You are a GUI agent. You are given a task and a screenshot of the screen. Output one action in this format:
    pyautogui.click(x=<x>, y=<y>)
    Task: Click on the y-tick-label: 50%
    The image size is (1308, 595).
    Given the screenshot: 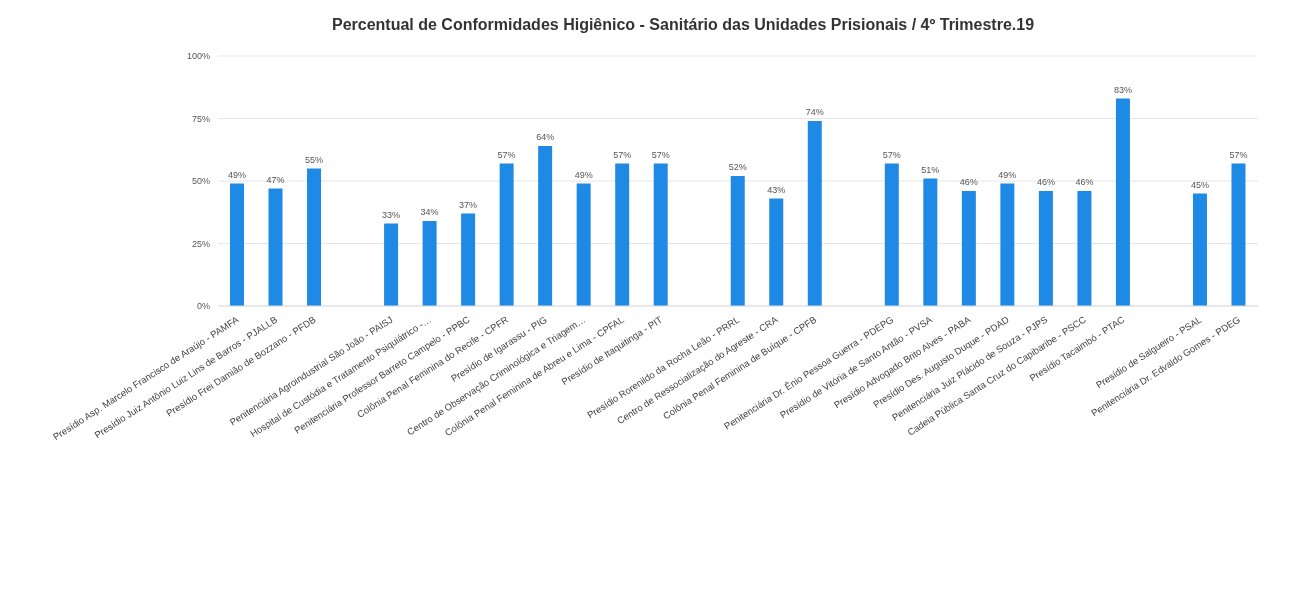 What is the action you would take?
    pyautogui.click(x=200, y=181)
    